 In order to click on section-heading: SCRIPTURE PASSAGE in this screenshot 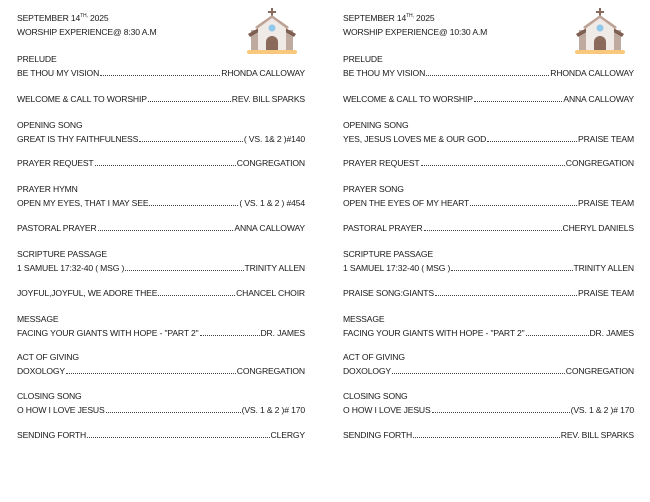, I will do `click(62, 254)`.